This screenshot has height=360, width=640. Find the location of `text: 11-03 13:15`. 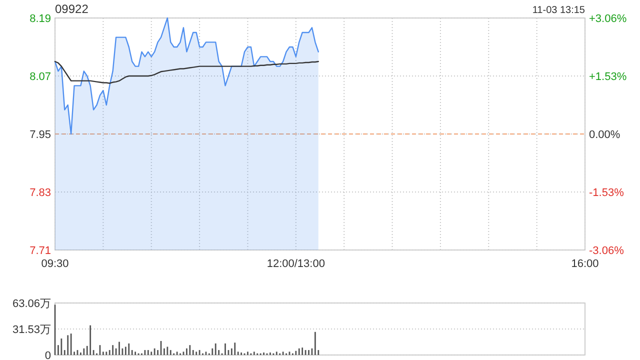

text: 11-03 13:15 is located at coordinates (559, 10).